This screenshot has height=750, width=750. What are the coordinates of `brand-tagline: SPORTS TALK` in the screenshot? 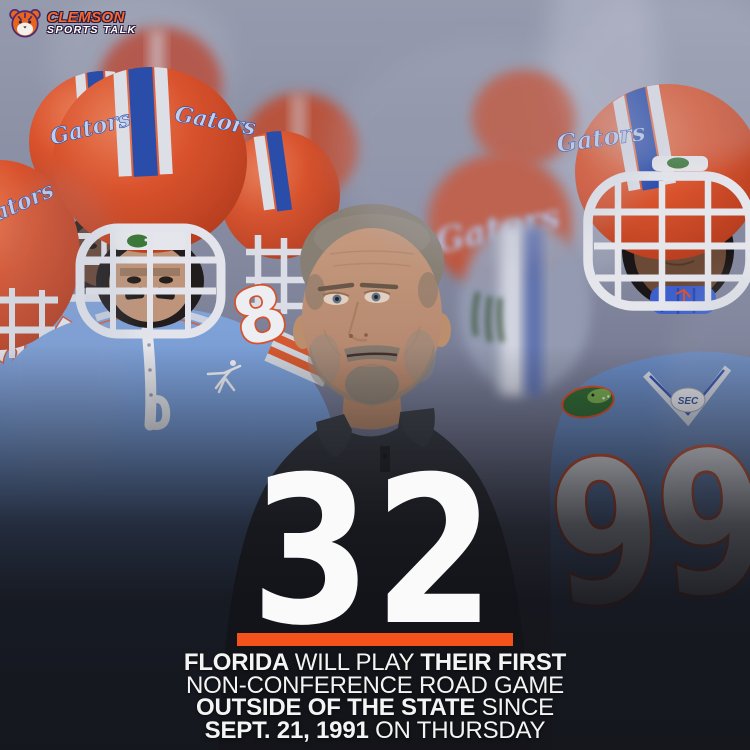 It's located at (92, 30).